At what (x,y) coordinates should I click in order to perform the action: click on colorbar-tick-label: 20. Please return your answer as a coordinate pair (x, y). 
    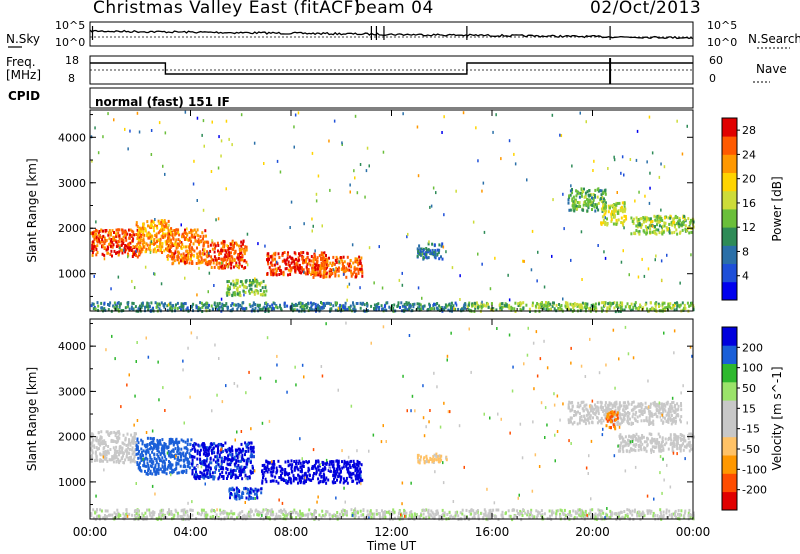
    Looking at the image, I should click on (749, 179).